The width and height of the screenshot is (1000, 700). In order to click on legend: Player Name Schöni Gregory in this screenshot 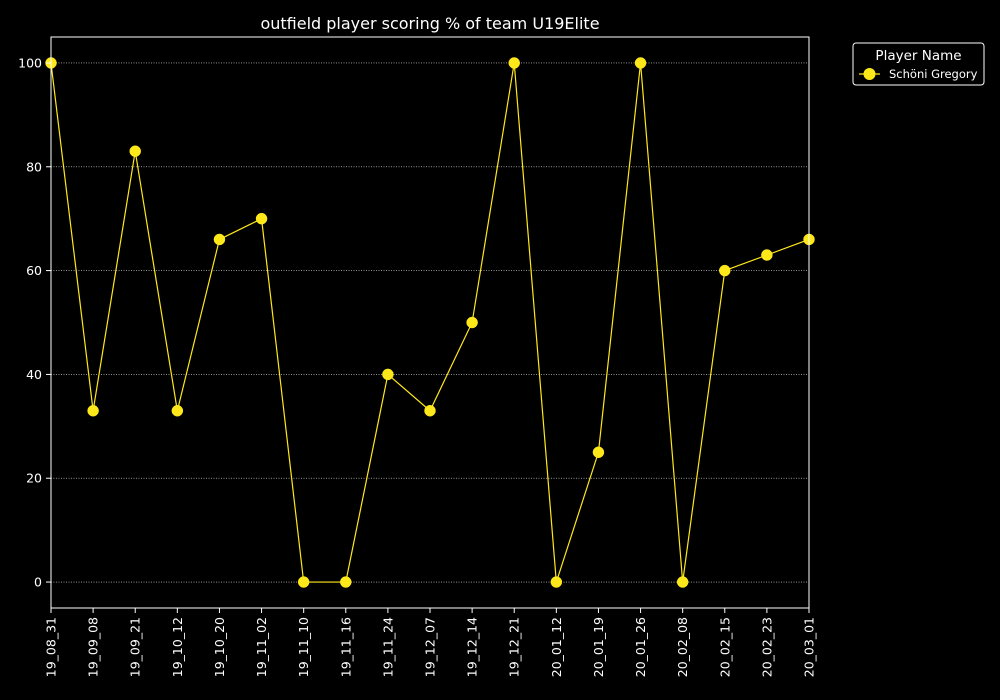, I will do `click(918, 64)`.